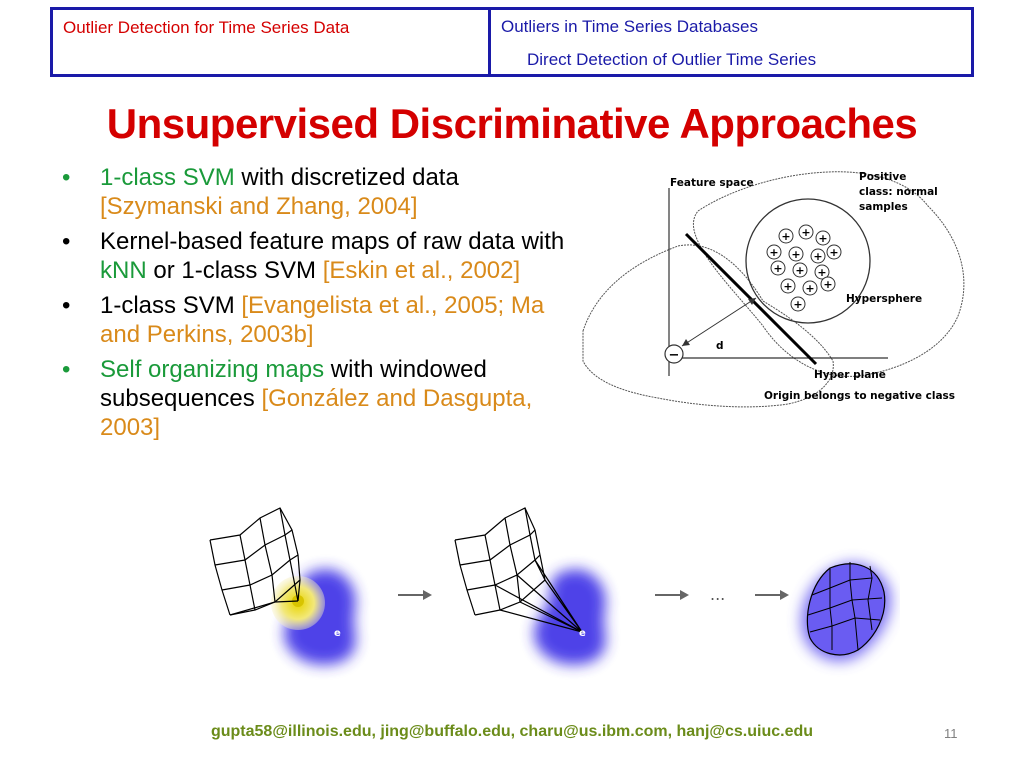  Describe the element at coordinates (719, 322) in the screenshot. I see `distance-arrow` at that location.